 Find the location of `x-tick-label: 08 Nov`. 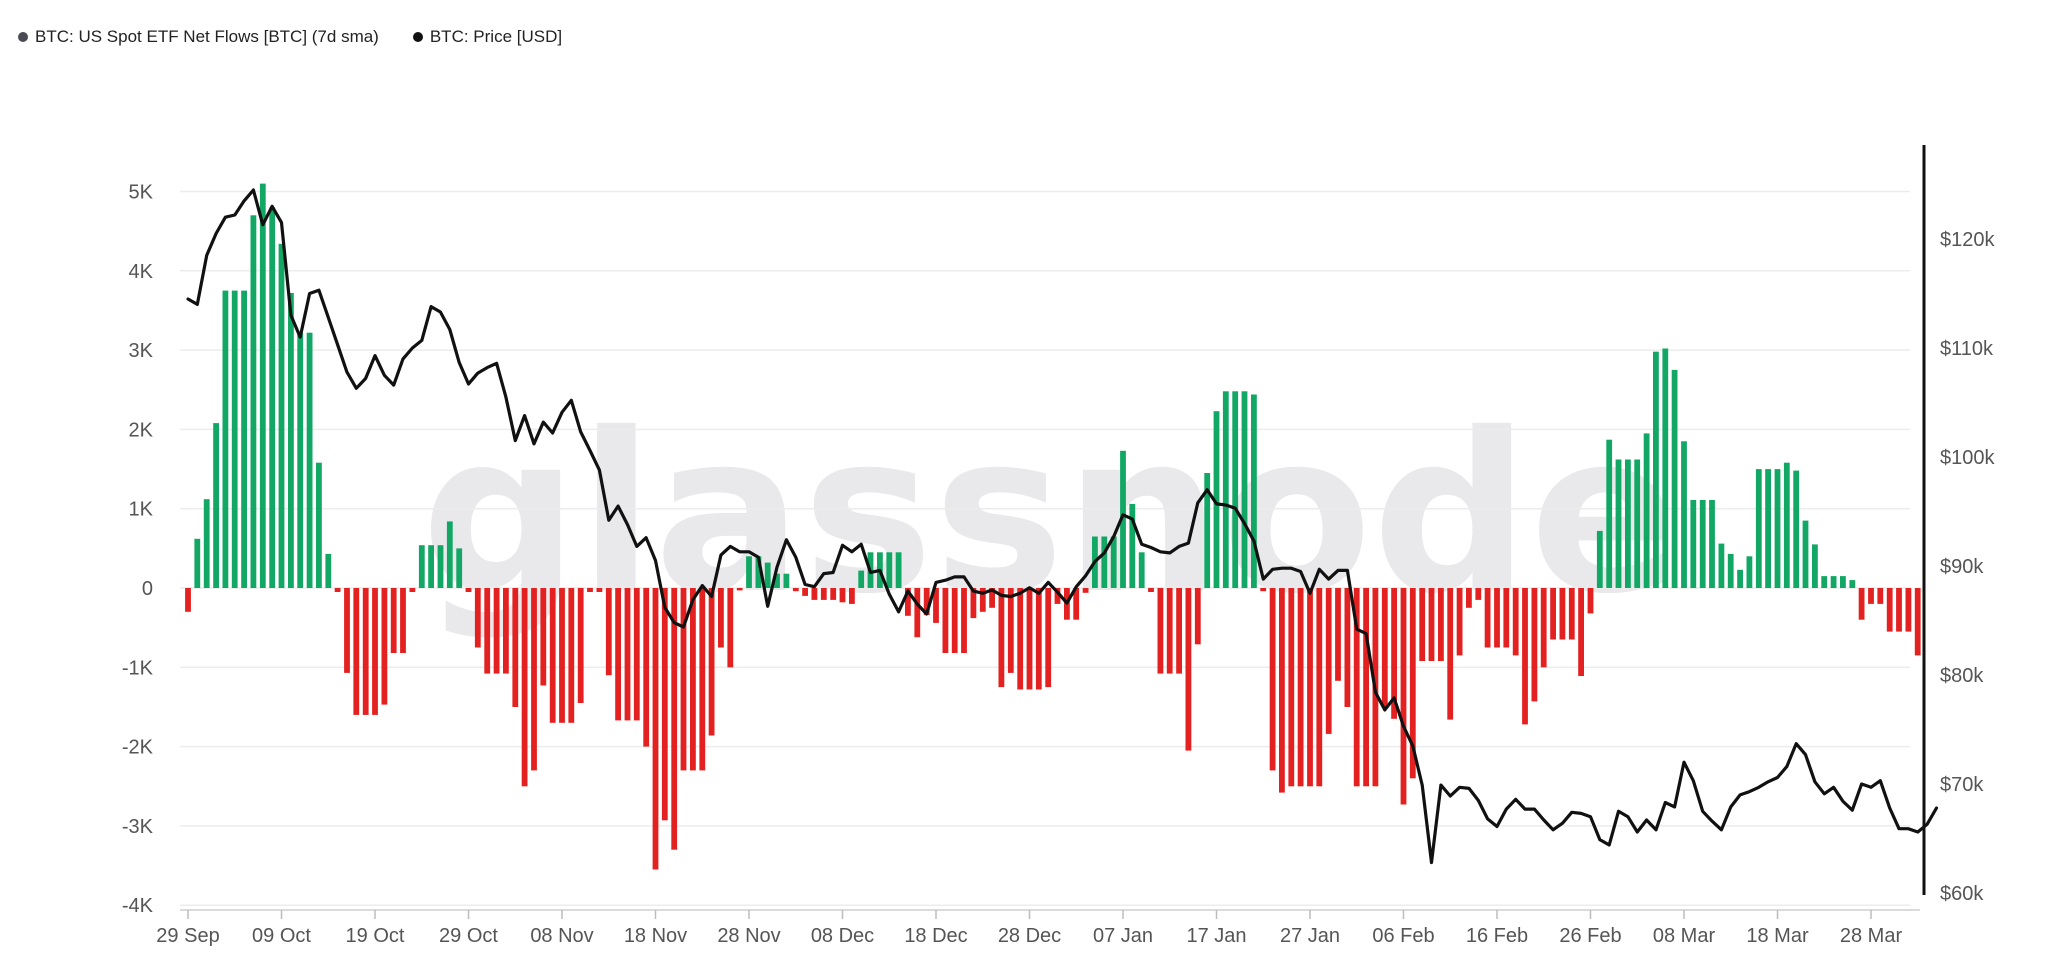

x-tick-label: 08 Nov is located at coordinates (561, 936).